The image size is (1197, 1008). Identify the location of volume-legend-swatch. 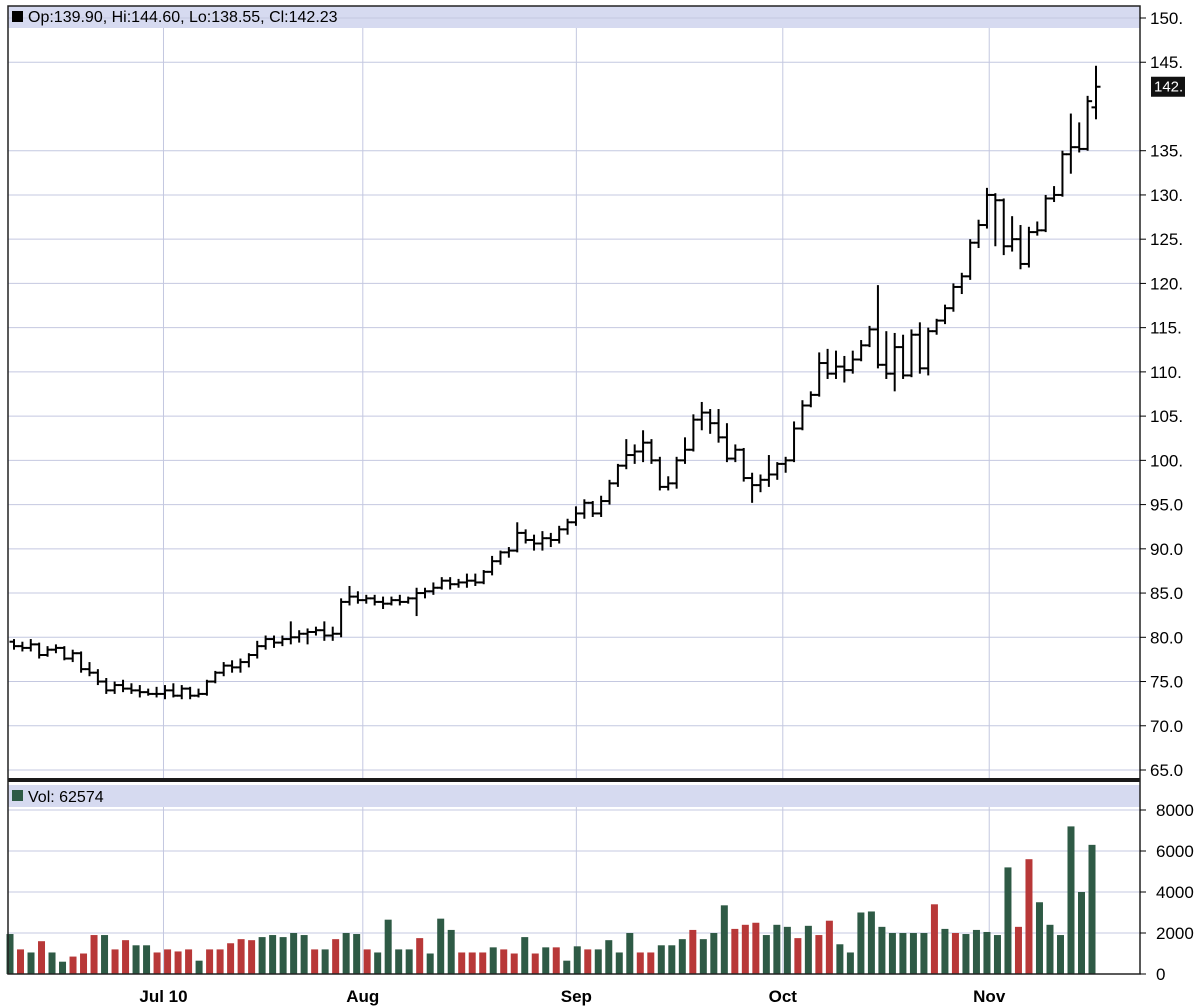
(17, 795).